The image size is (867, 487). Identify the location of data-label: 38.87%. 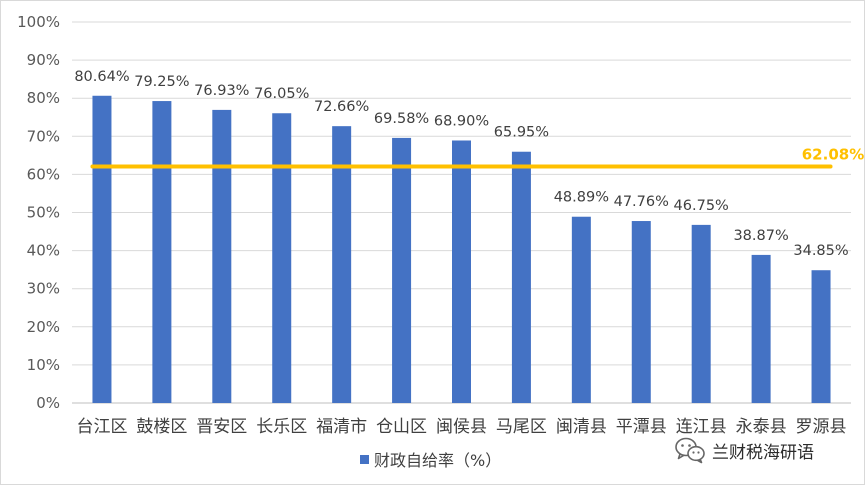
(760, 236).